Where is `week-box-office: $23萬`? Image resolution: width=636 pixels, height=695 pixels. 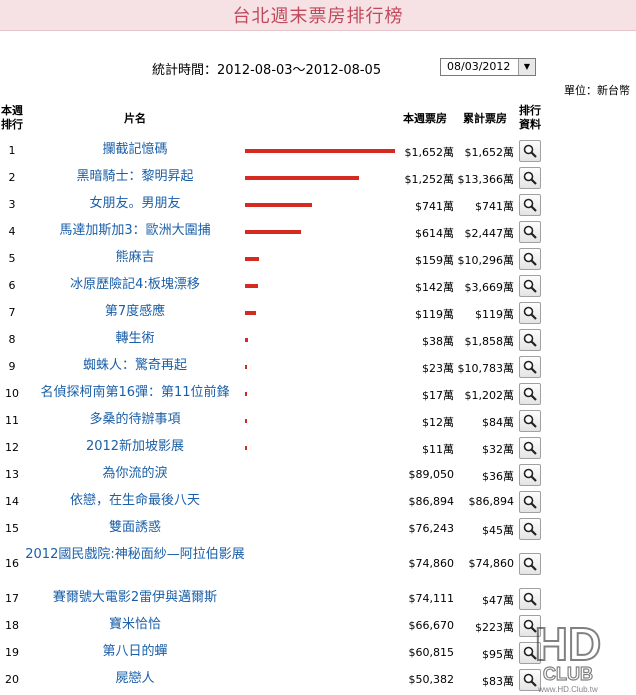 week-box-office: $23萬 is located at coordinates (438, 368).